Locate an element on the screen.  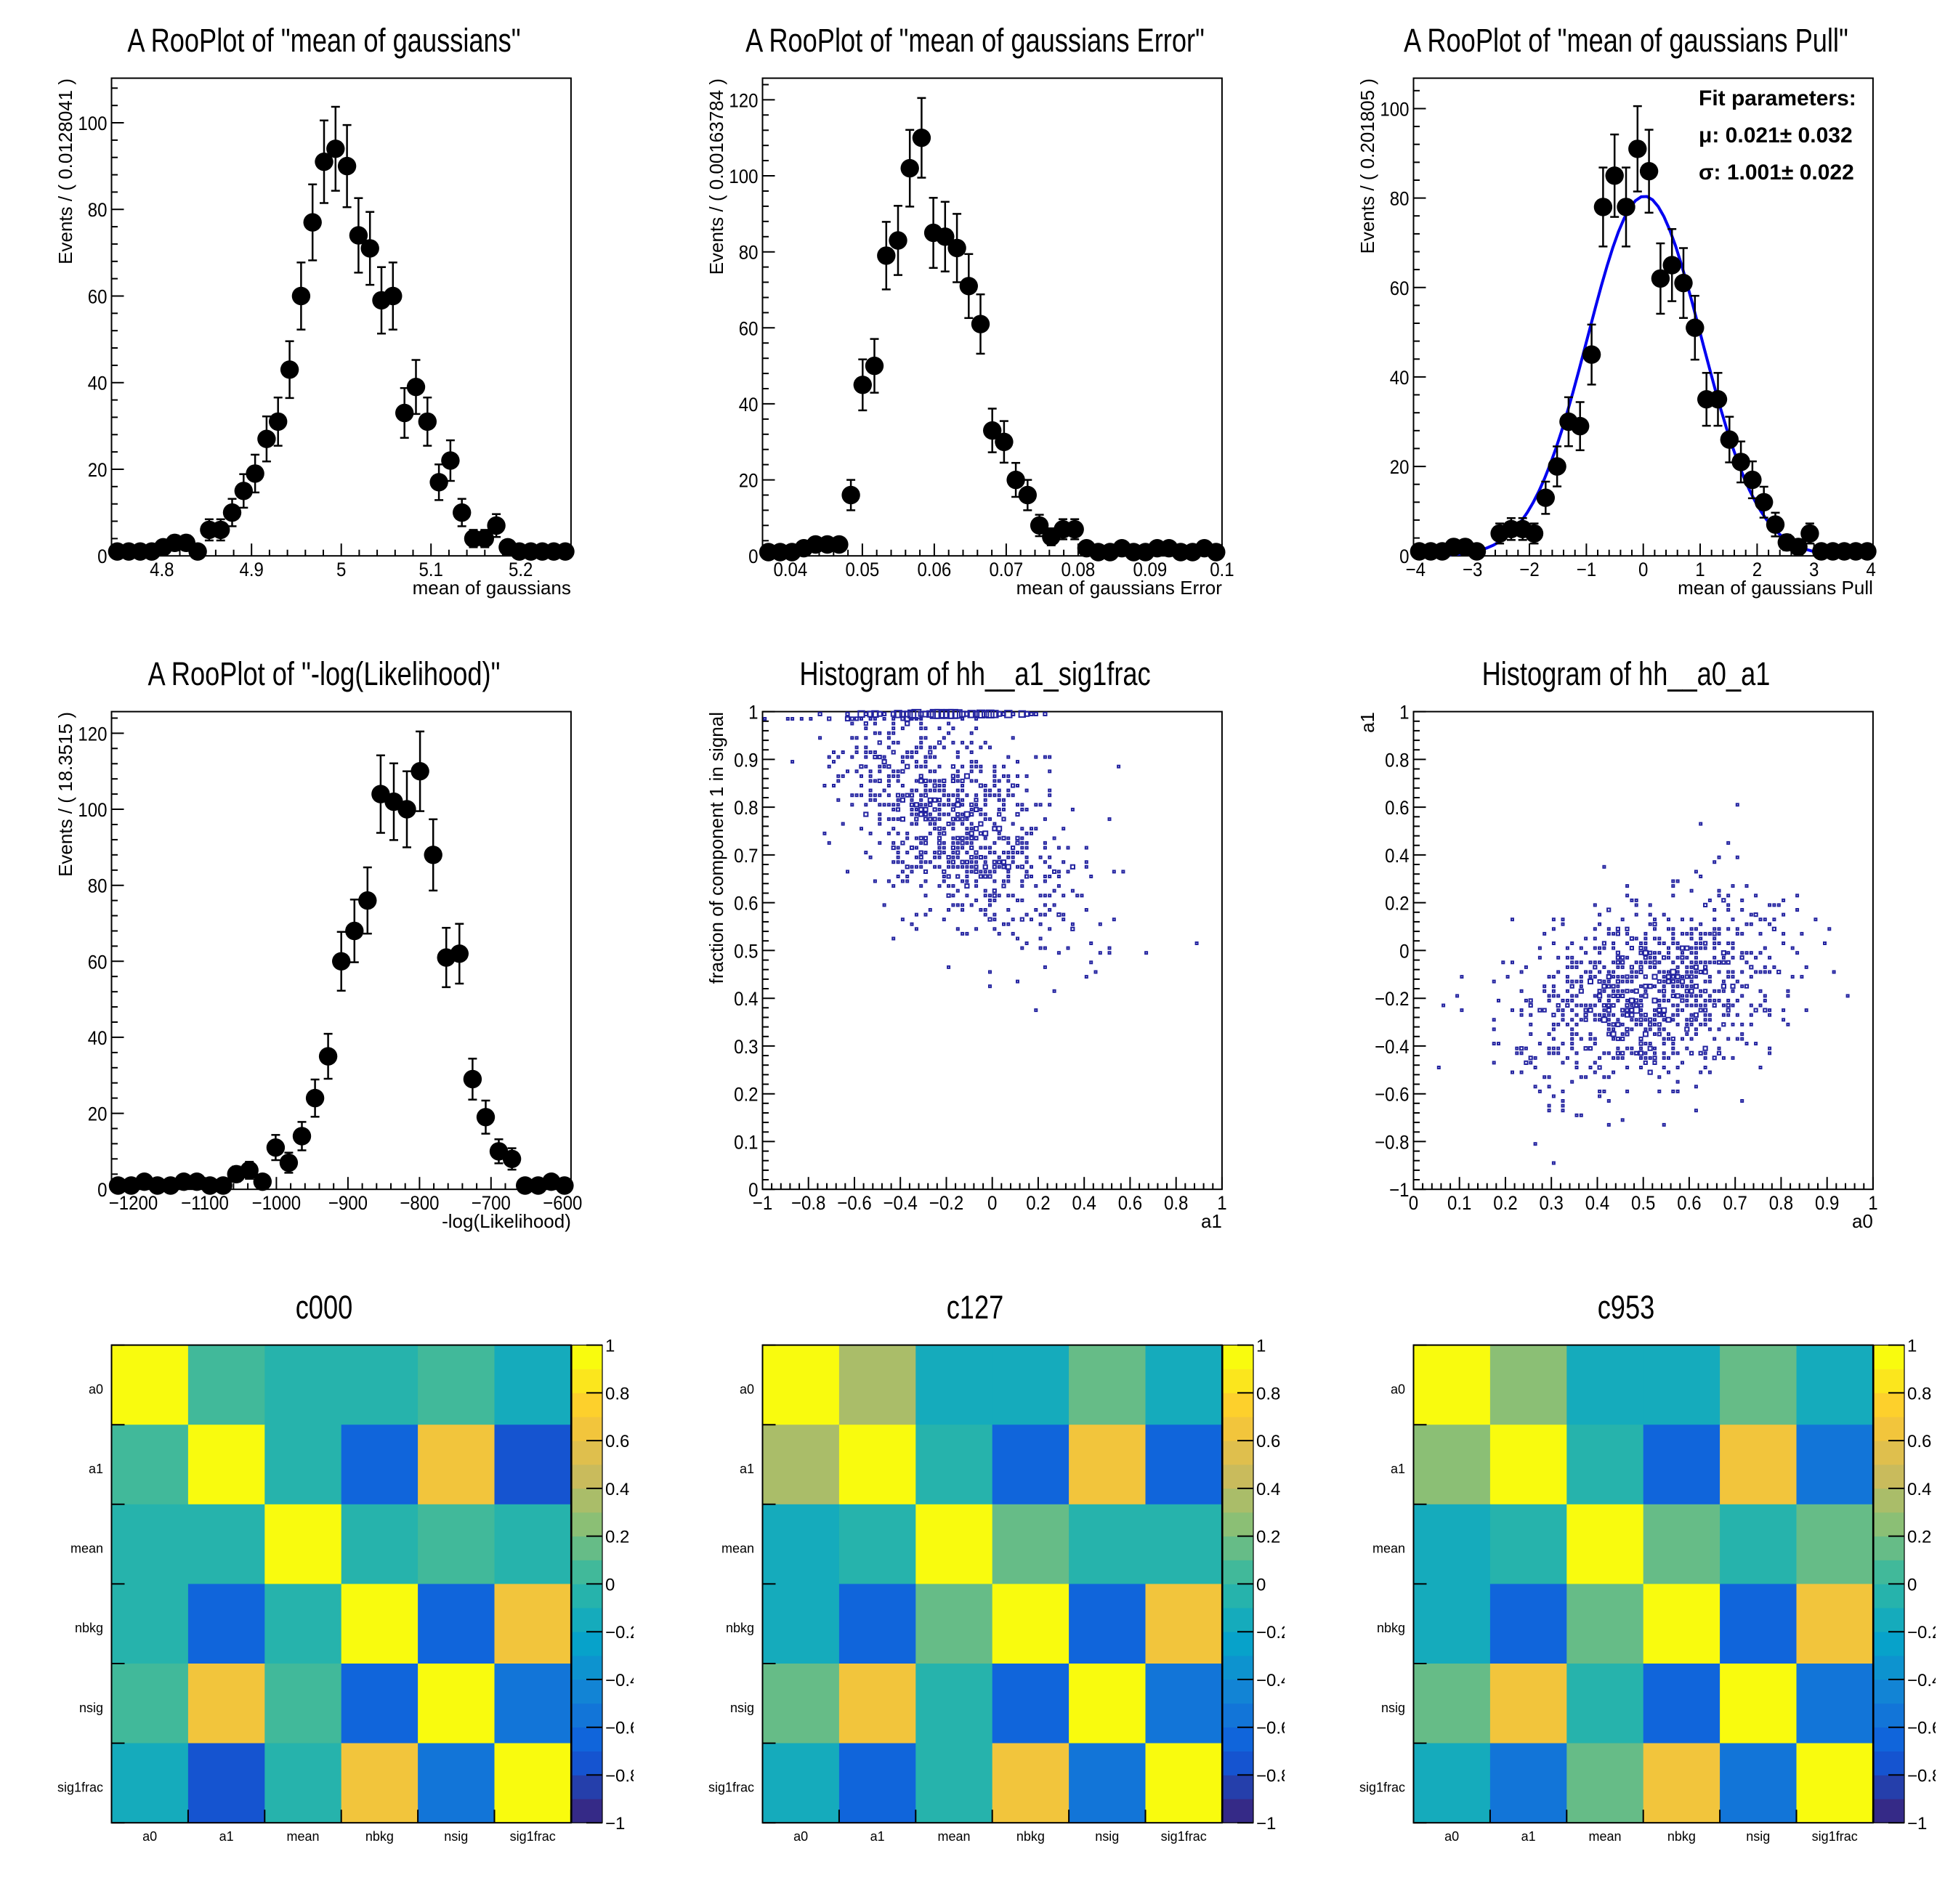
svg-text: μ: 0.021± 0.032 is located at coordinates (1776, 135).